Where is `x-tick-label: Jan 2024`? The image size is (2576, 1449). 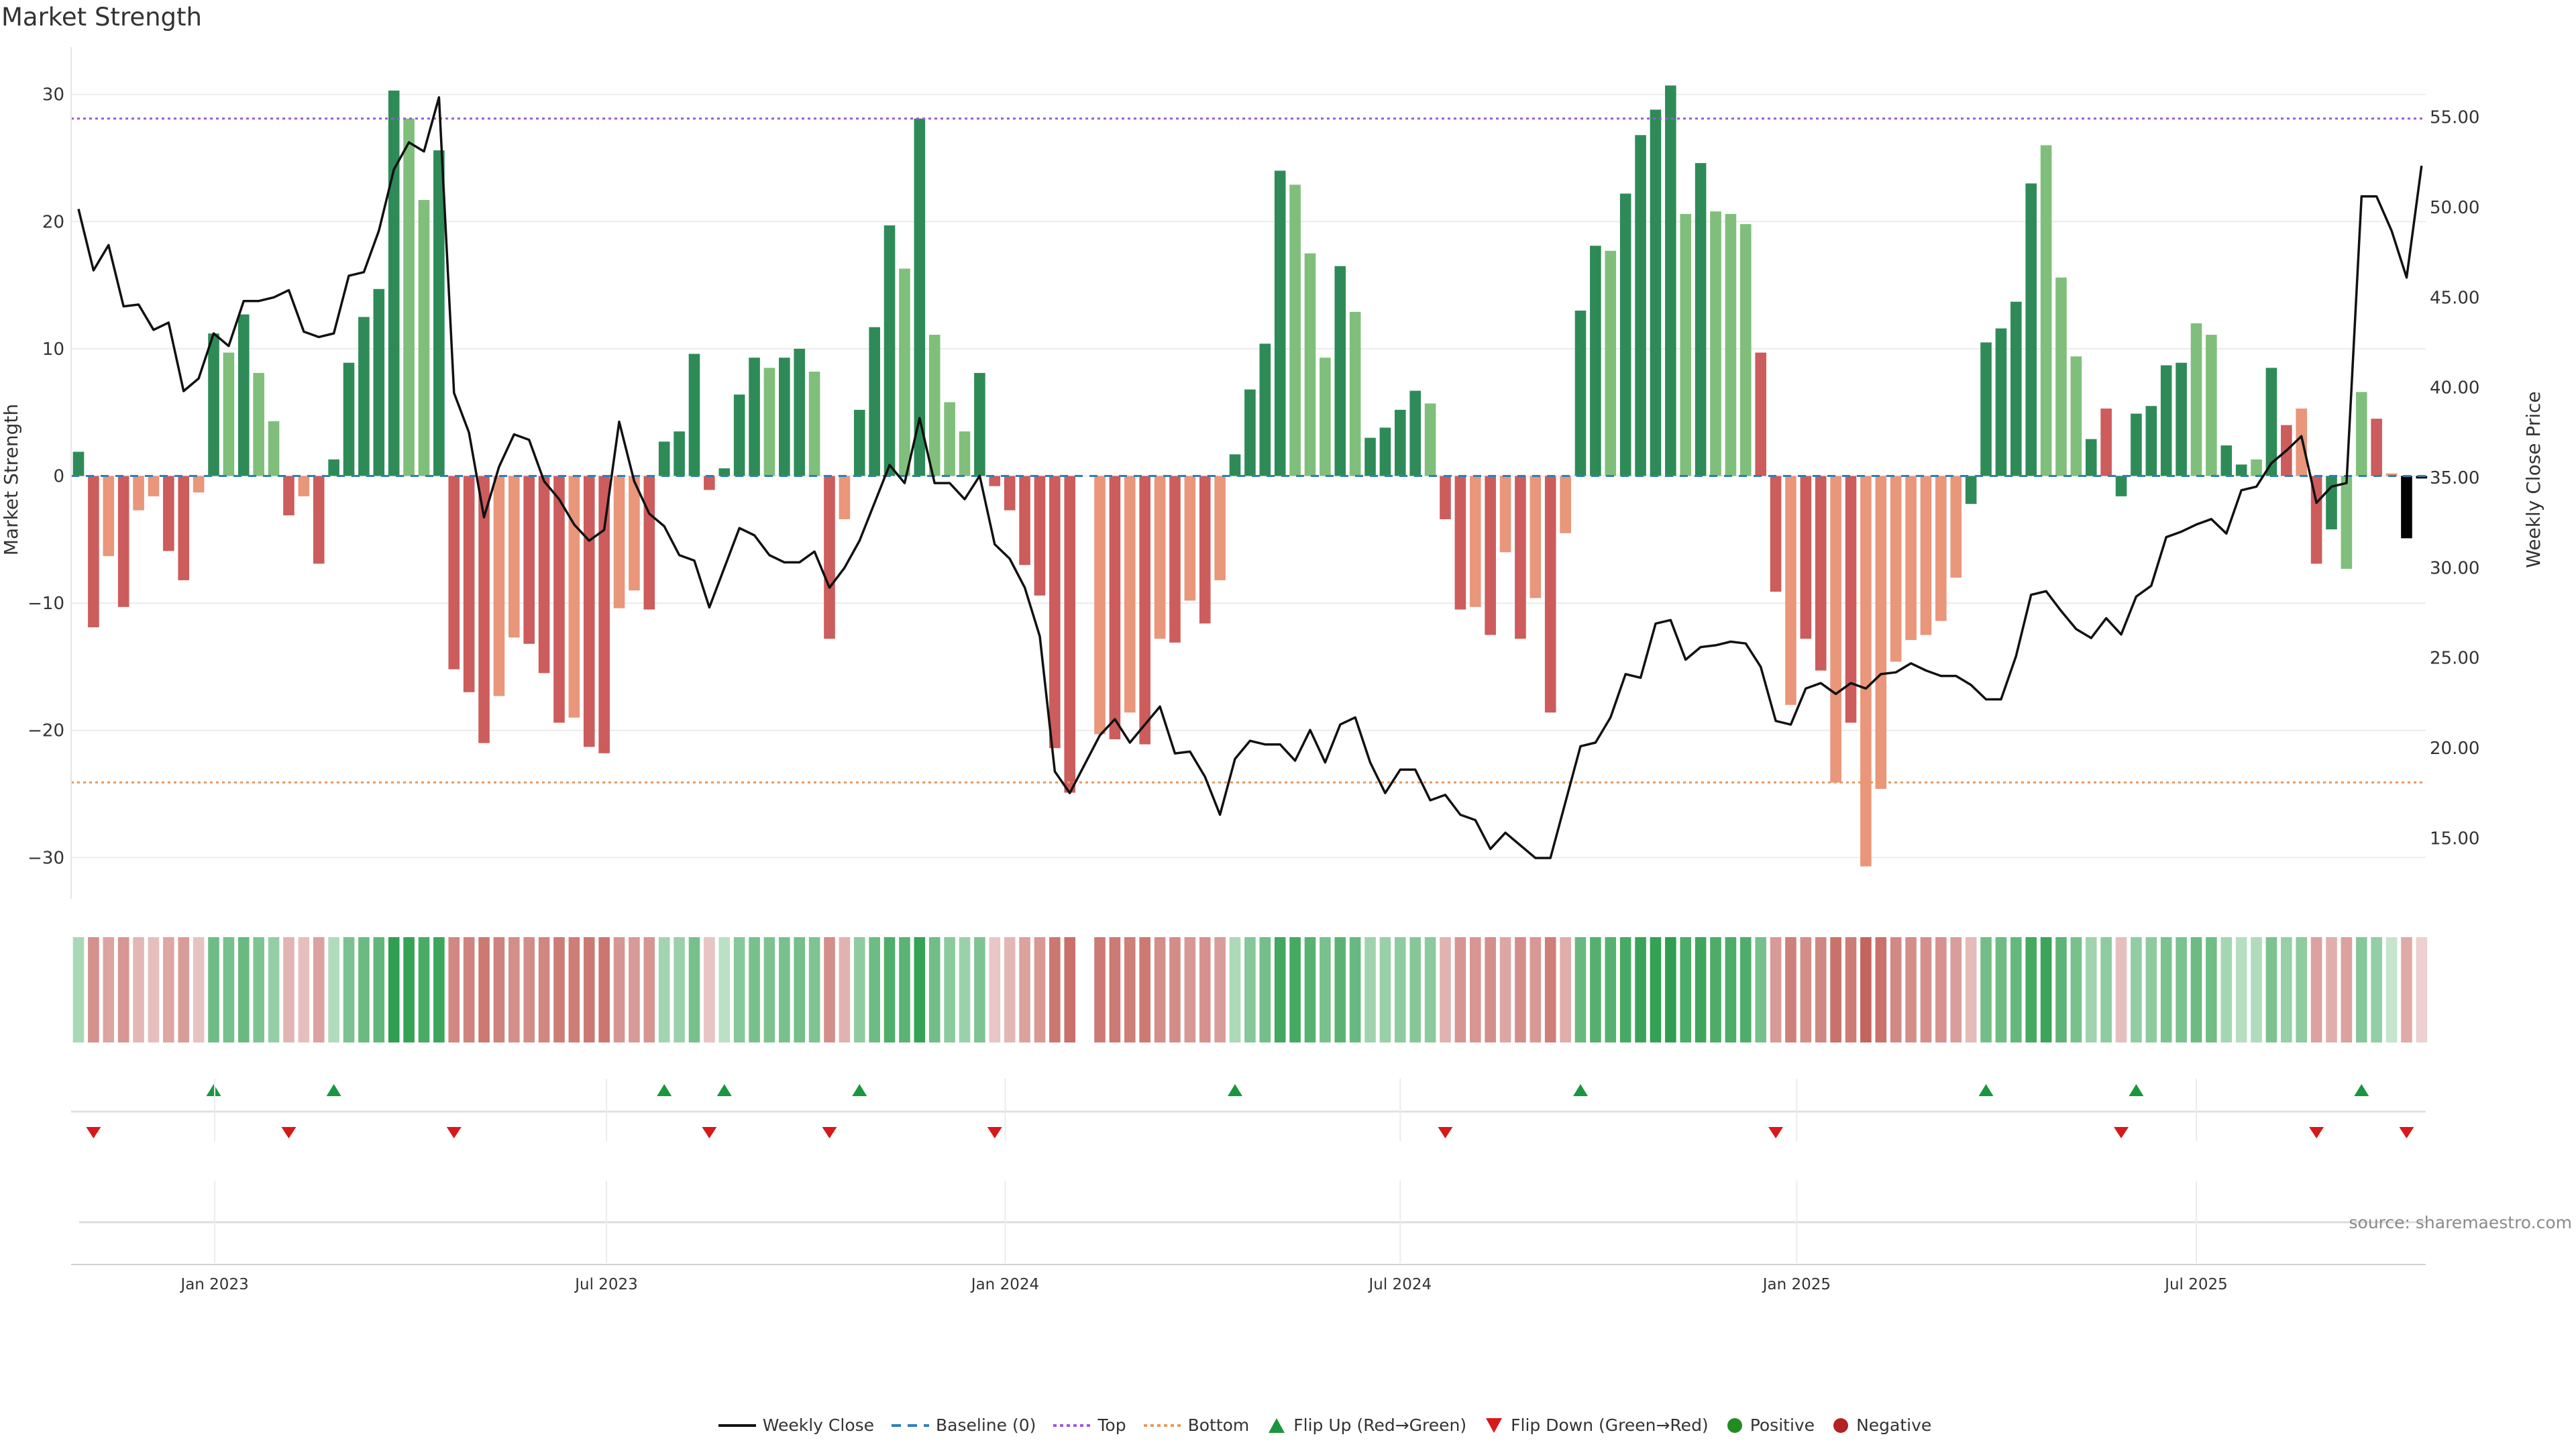 x-tick-label: Jan 2024 is located at coordinates (1004, 1284).